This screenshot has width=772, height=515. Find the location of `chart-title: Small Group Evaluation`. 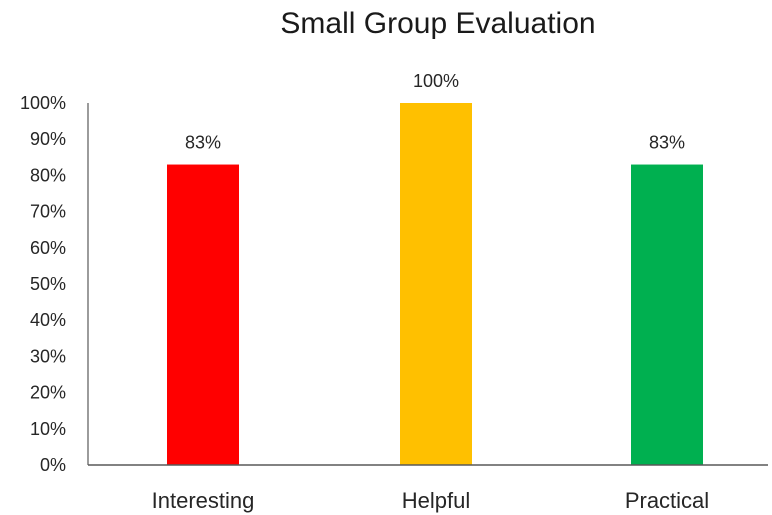

chart-title: Small Group Evaluation is located at coordinates (437, 23).